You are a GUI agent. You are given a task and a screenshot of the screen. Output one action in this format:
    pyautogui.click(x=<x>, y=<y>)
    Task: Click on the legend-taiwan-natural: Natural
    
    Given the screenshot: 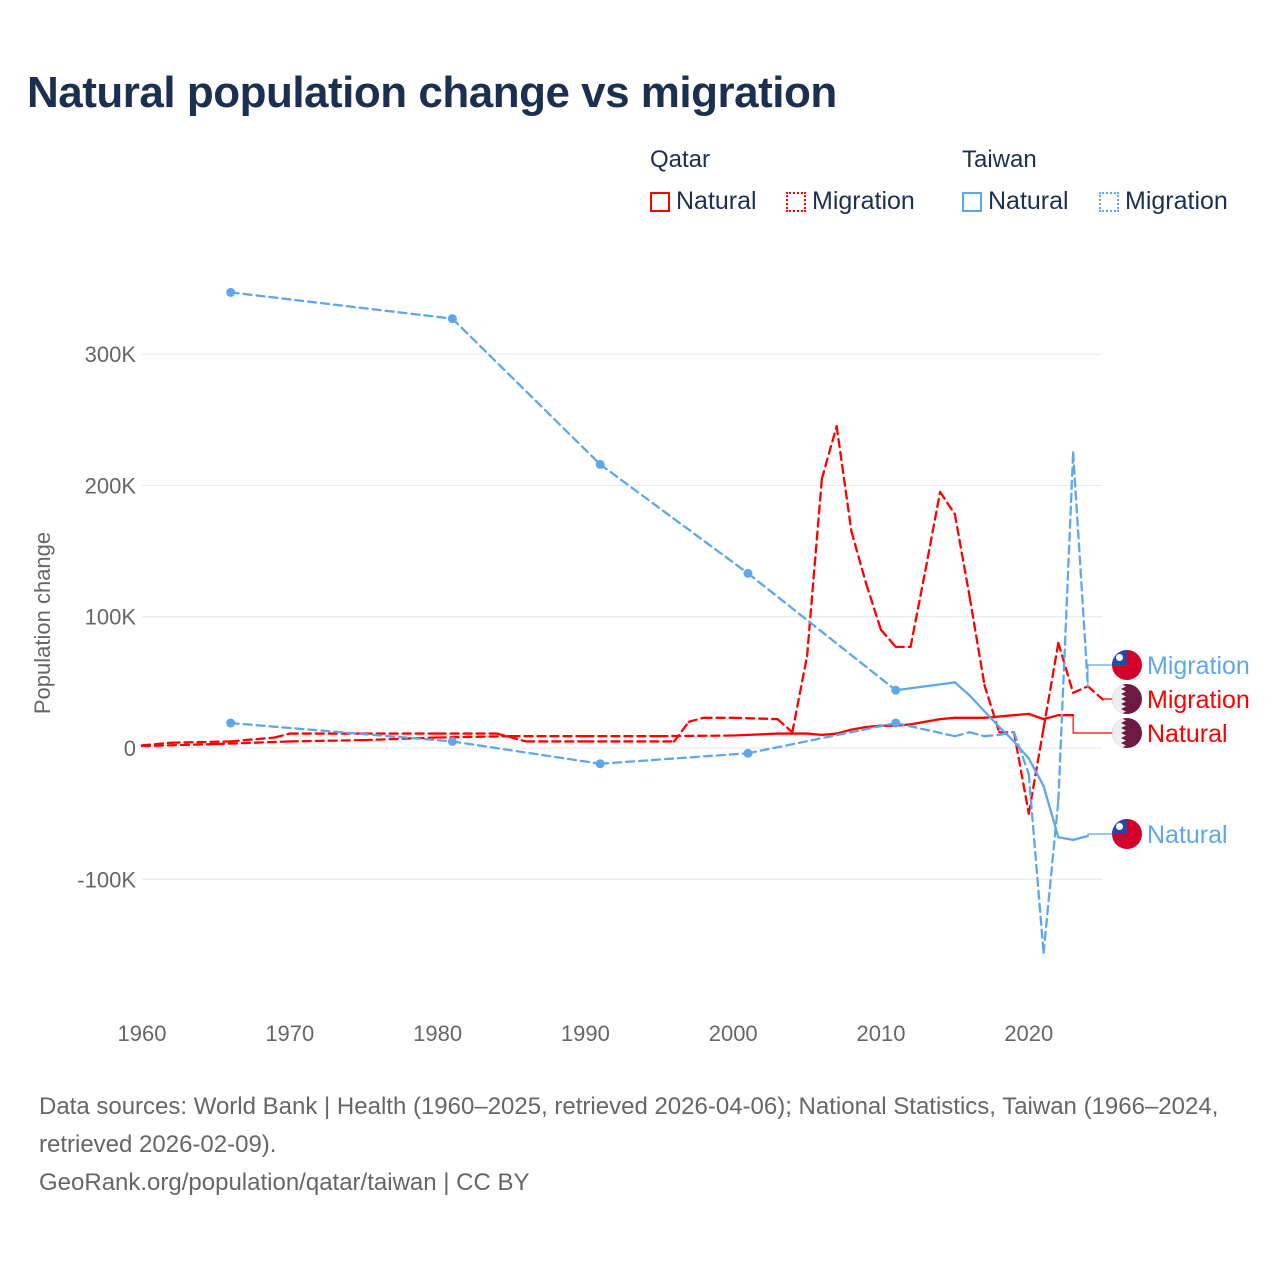 What is the action you would take?
    pyautogui.click(x=1015, y=201)
    